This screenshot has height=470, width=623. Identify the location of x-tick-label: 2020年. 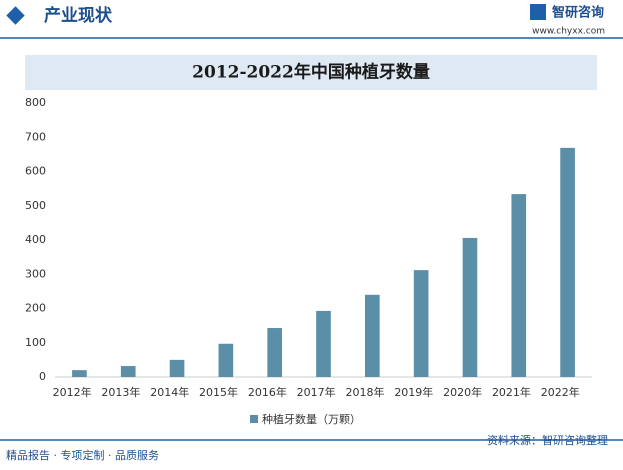
(462, 392).